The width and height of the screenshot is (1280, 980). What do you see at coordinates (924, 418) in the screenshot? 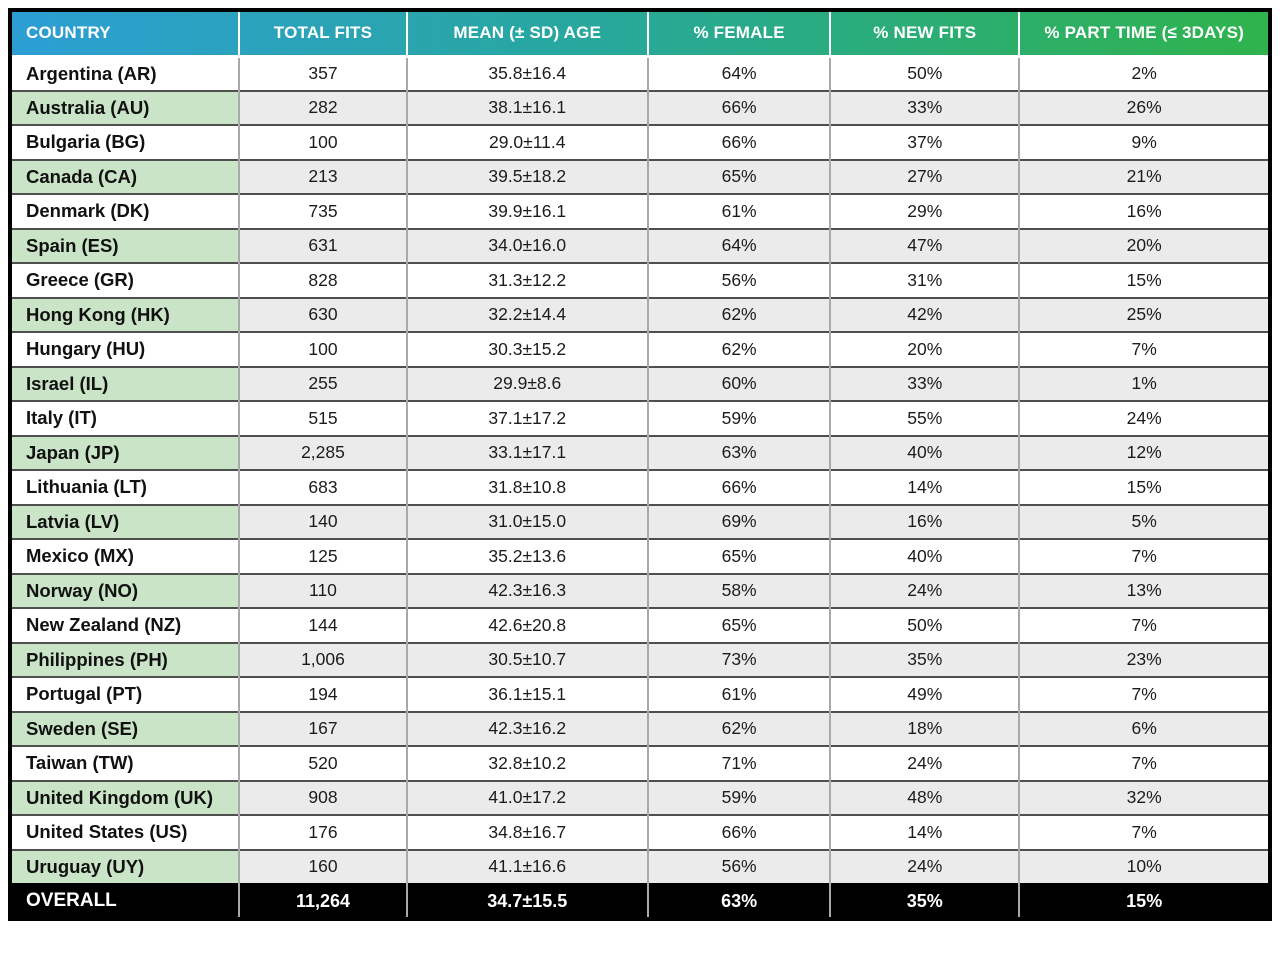
I see `pct-new-fits-cell: 55%` at bounding box center [924, 418].